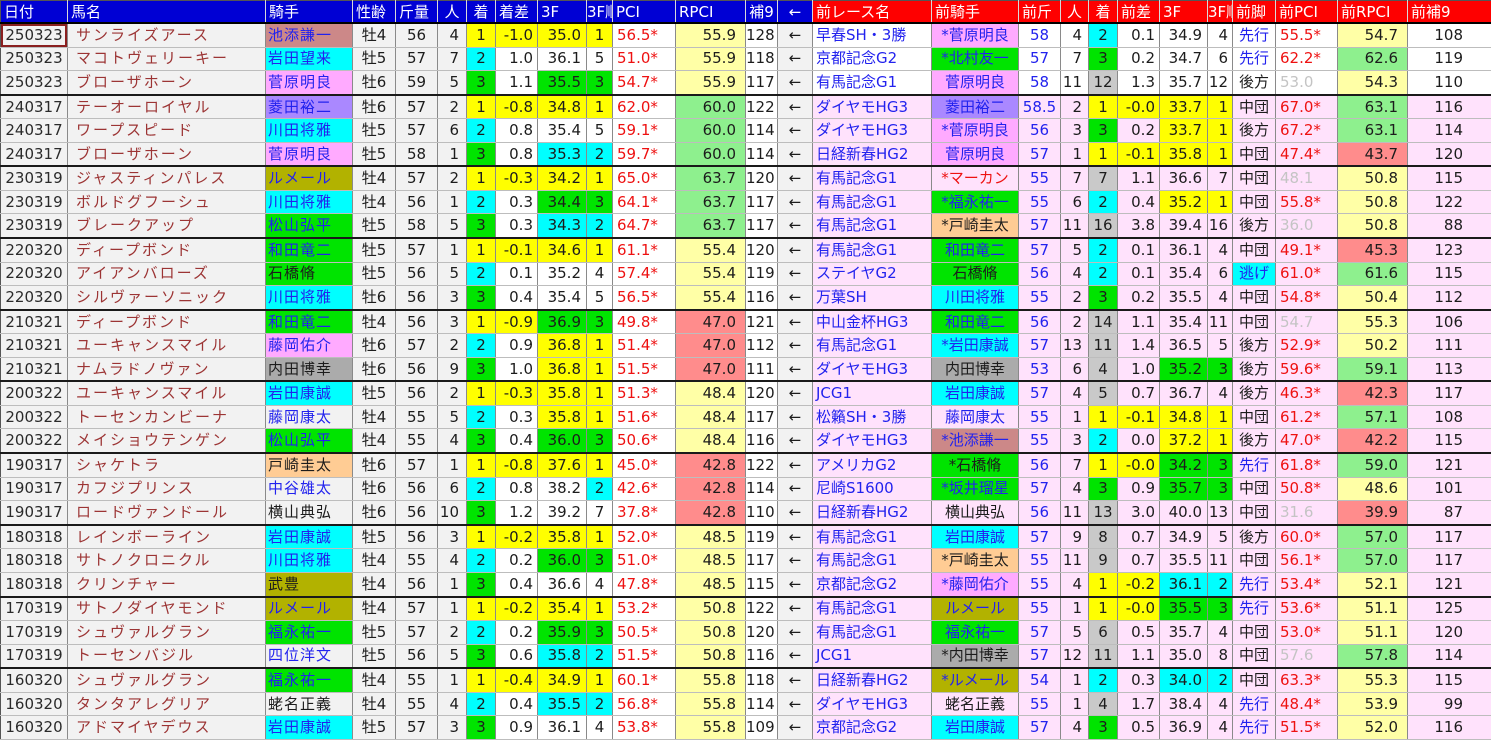 Image resolution: width=1491 pixels, height=740 pixels. What do you see at coordinates (1372, 632) in the screenshot?
I see `prev-rpci-cell: 51.1` at bounding box center [1372, 632].